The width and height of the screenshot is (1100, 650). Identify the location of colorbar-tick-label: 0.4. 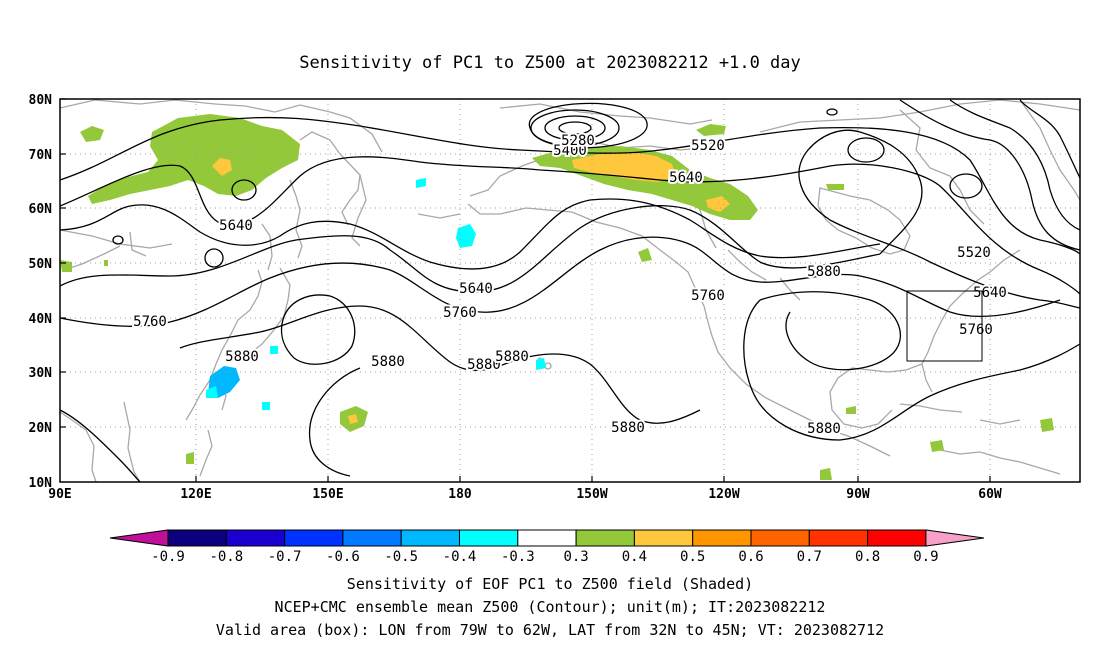
(634, 557).